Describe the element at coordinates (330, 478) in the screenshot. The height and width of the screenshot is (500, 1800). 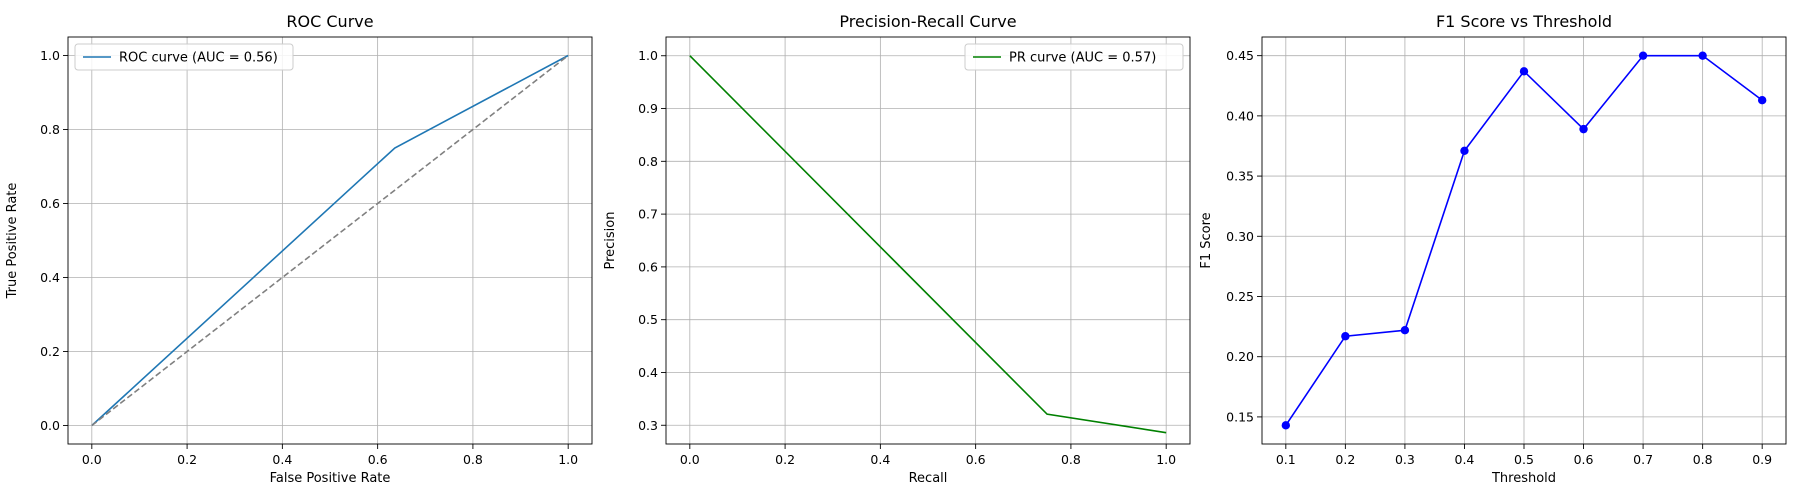
I see `x-axis-label: False Positive Rate` at that location.